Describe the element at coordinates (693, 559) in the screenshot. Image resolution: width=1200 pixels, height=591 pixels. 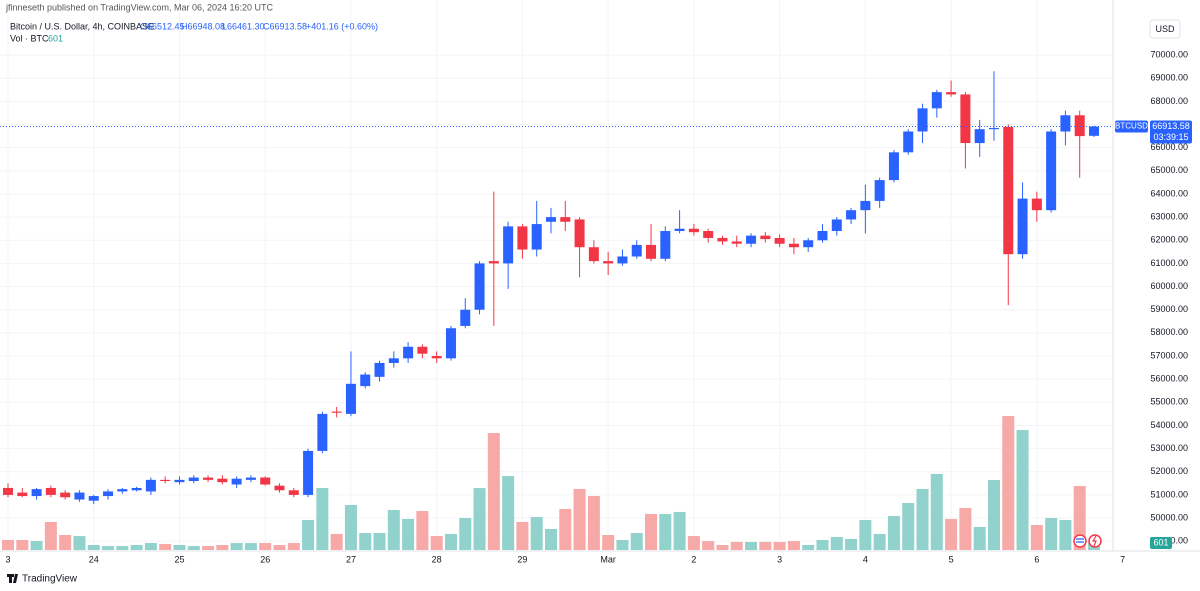
I see `x-tick-label: 2` at that location.